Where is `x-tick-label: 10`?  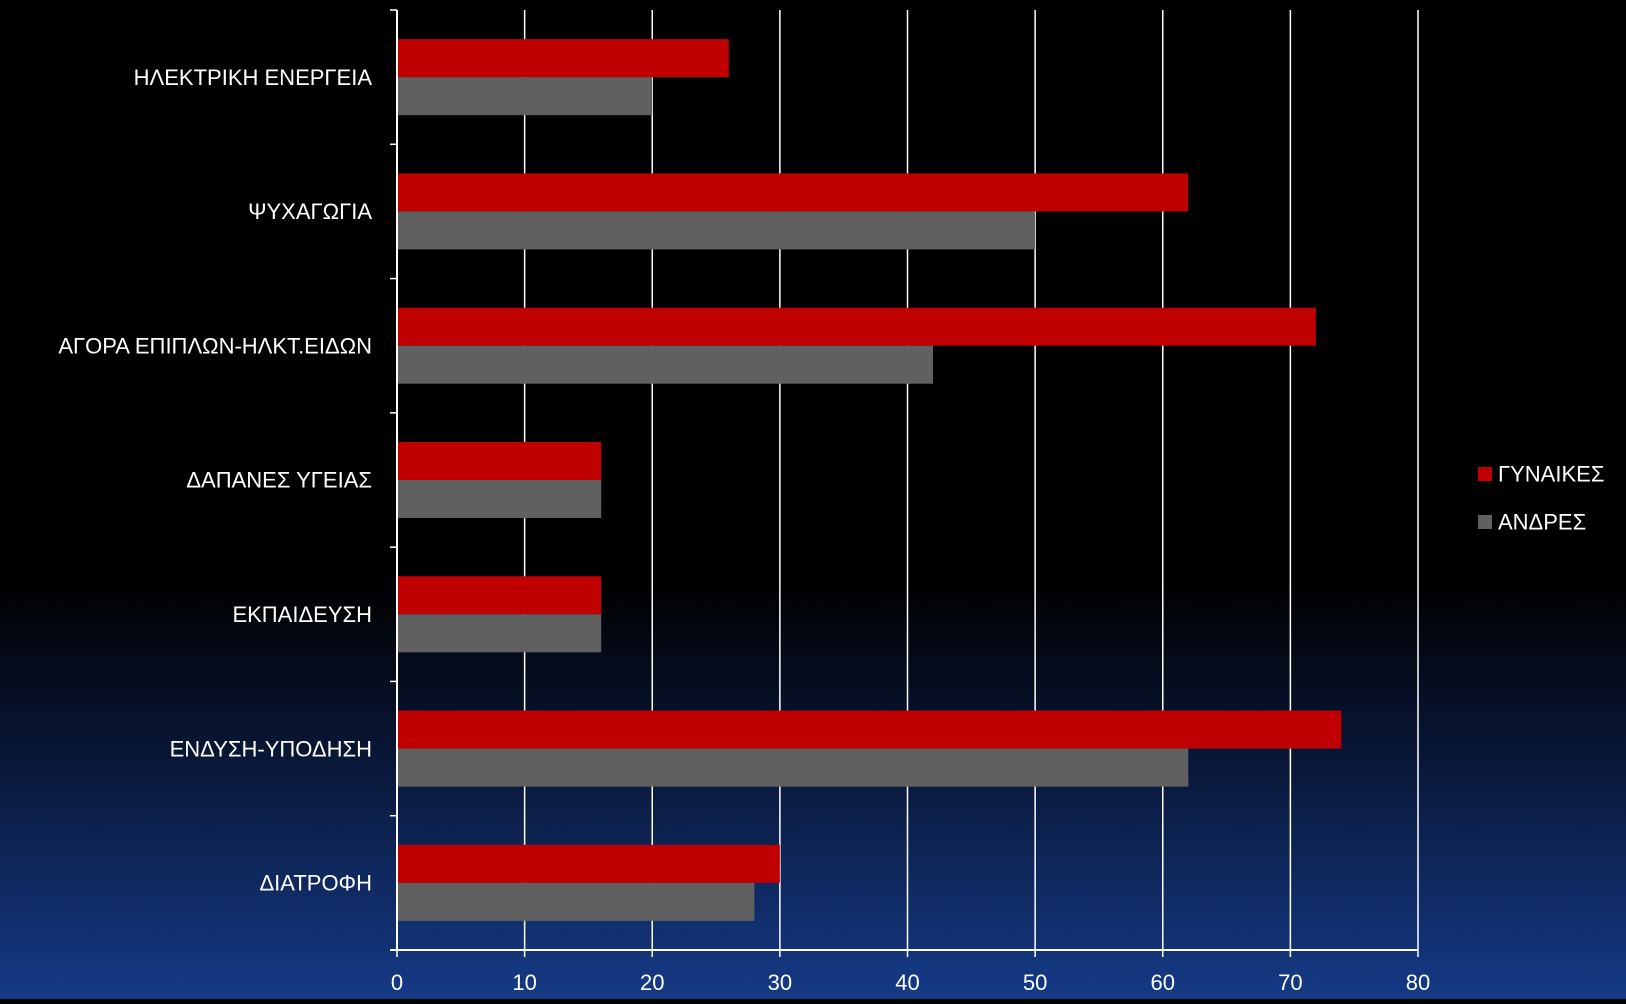 x-tick-label: 10 is located at coordinates (524, 982).